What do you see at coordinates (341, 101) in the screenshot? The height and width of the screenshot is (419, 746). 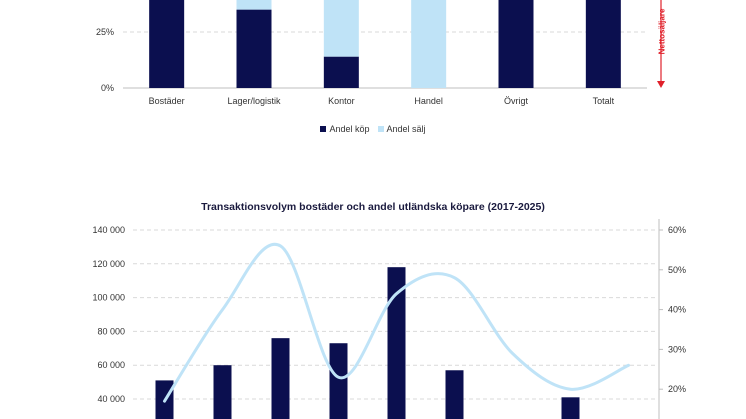 I see `c1-xtick-label: Kontor` at bounding box center [341, 101].